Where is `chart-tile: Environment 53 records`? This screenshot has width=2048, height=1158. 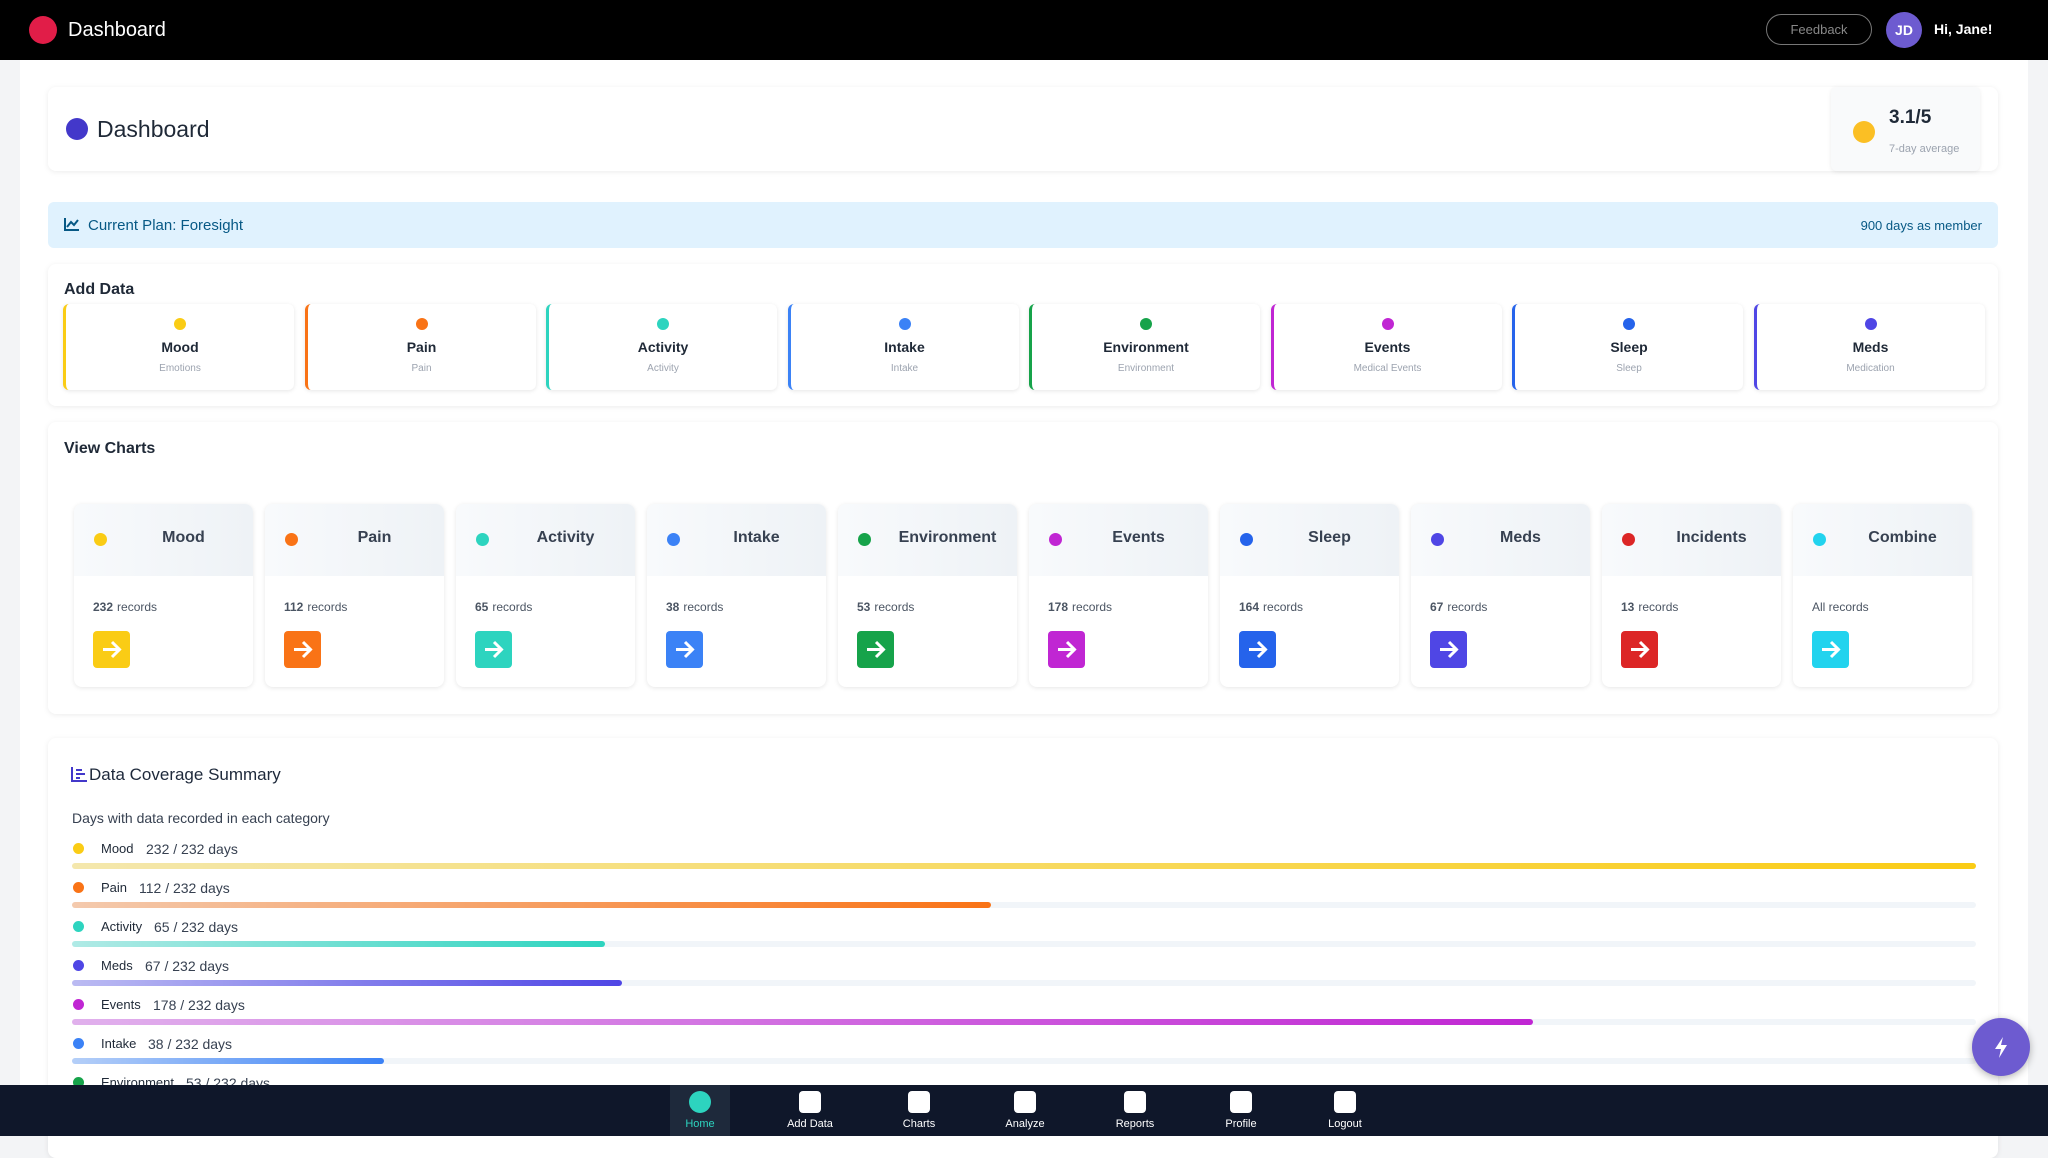
chart-tile: Environment 53 records is located at coordinates (927, 595).